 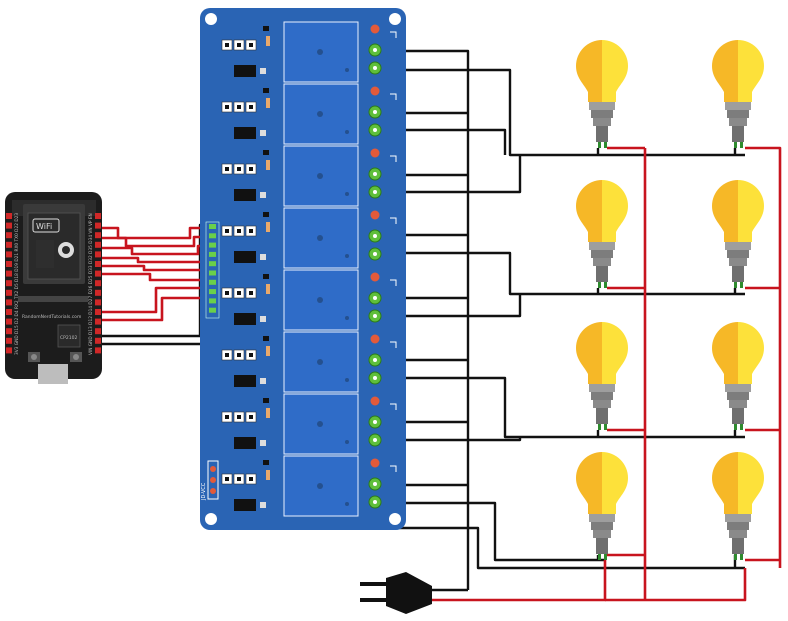 What do you see at coordinates (210, 480) in the screenshot?
I see `jd-vcc-header: JD-VCC` at bounding box center [210, 480].